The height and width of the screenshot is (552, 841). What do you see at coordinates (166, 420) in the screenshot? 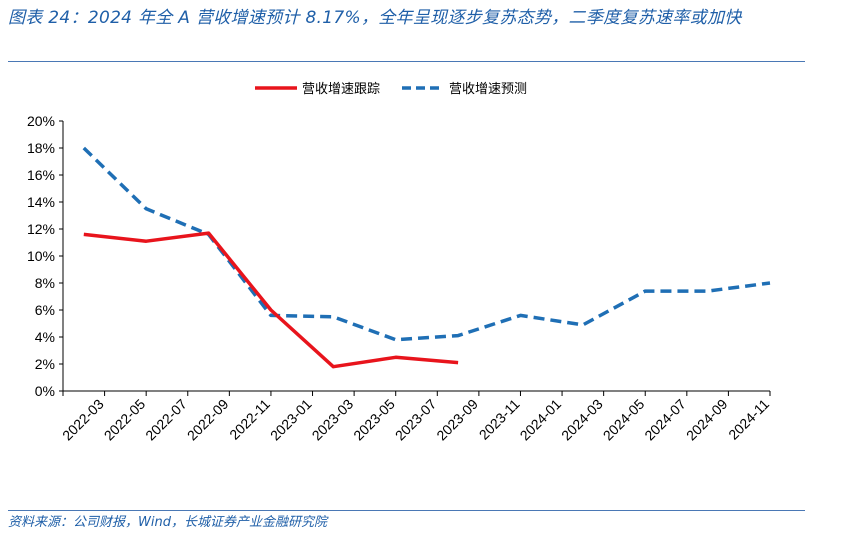
I see `x-tick-label: 2022-07` at bounding box center [166, 420].